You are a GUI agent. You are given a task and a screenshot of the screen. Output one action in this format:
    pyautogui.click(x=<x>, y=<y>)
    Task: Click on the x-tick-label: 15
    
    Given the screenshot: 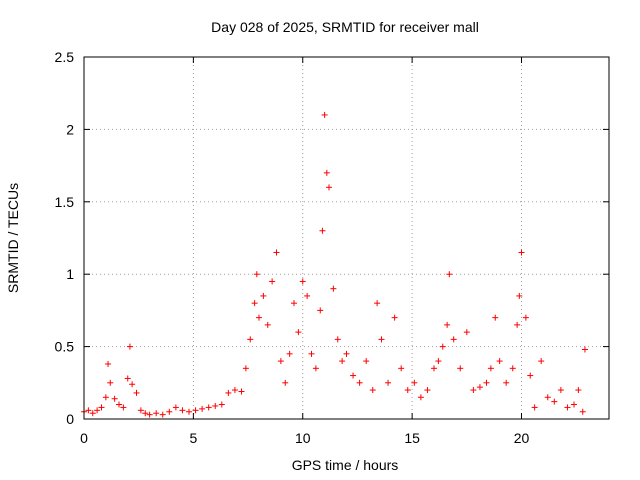 What is the action you would take?
    pyautogui.click(x=412, y=438)
    